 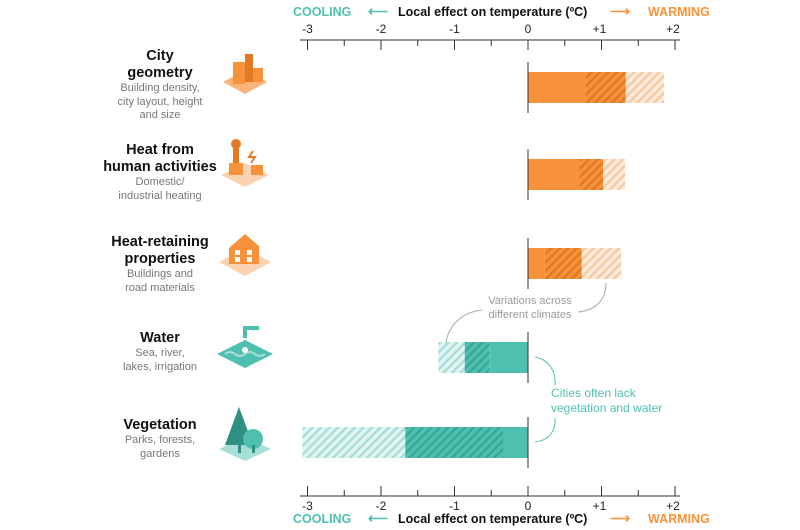 What do you see at coordinates (245, 352) in the screenshot?
I see `water-tap-icon` at bounding box center [245, 352].